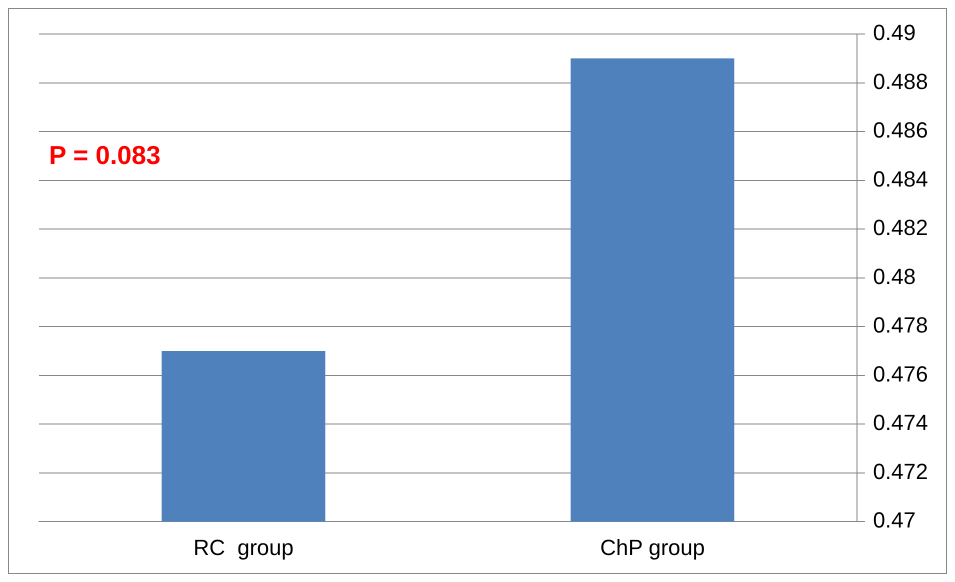  What do you see at coordinates (105, 155) in the screenshot?
I see `annotation: P = 0.083` at bounding box center [105, 155].